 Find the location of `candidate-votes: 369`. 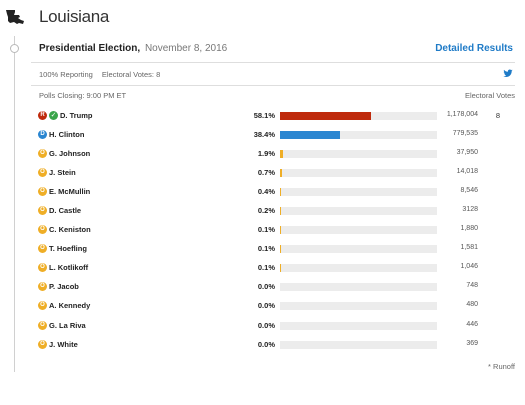

candidate-votes: 369 is located at coordinates (472, 343).